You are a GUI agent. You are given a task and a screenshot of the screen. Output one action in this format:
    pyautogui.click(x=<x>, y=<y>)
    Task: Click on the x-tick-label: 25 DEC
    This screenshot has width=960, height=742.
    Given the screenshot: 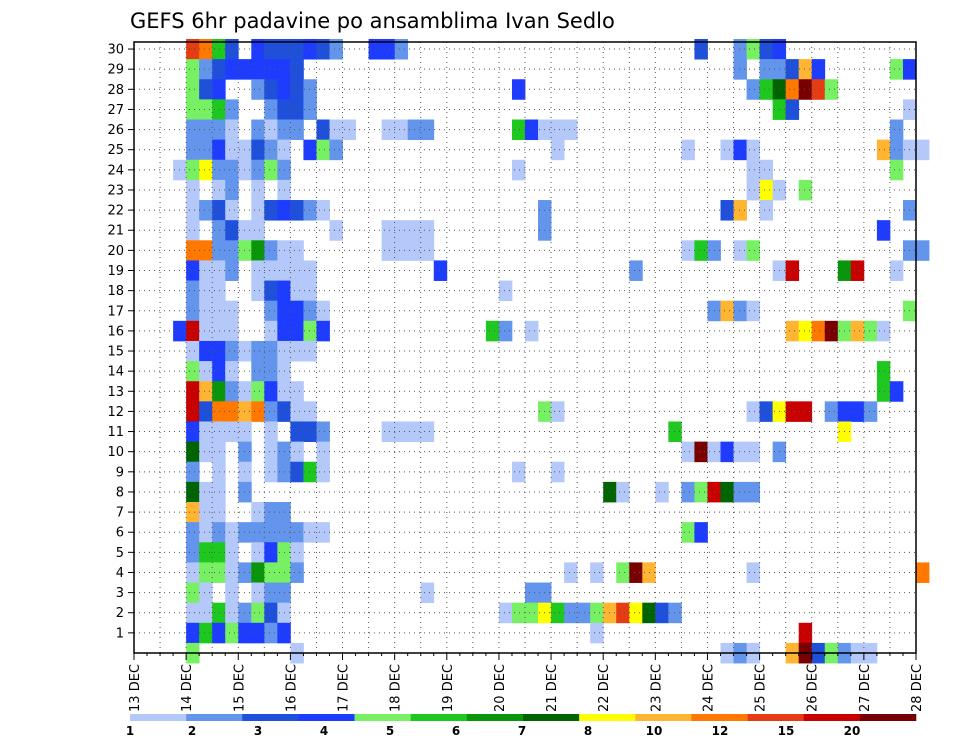 What is the action you would take?
    pyautogui.click(x=761, y=688)
    